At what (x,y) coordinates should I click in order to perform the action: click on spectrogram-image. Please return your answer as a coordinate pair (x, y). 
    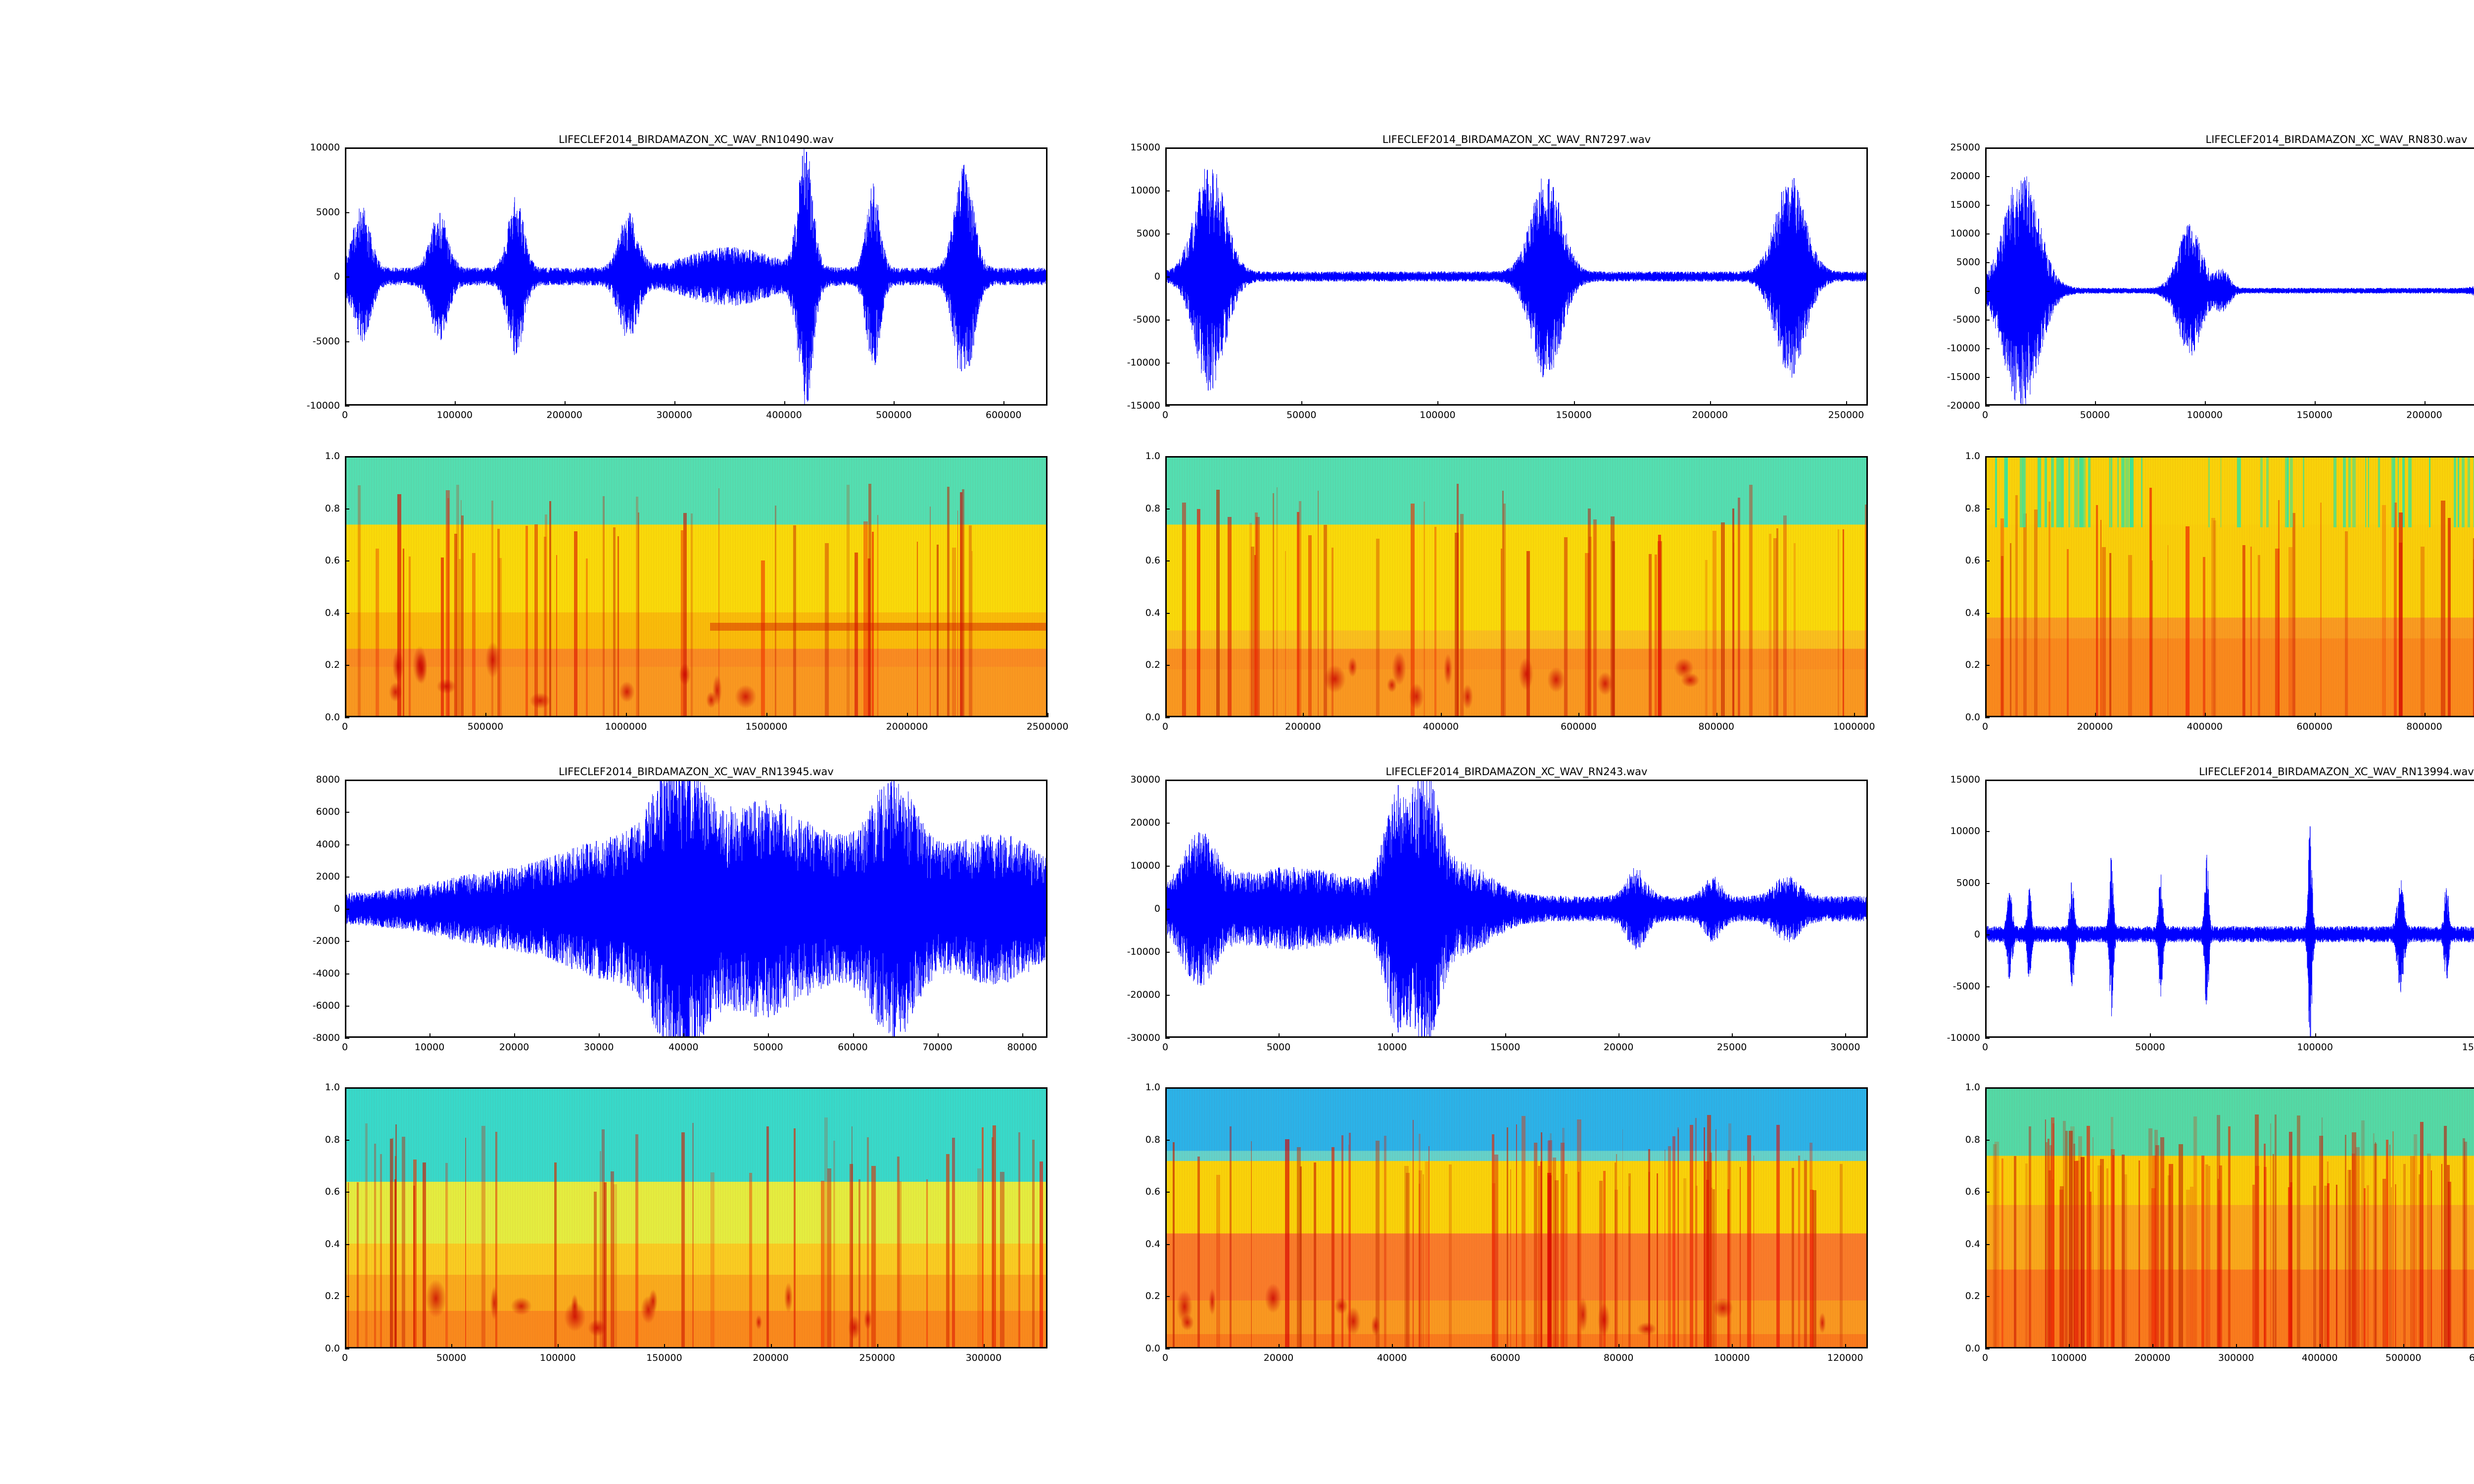
    Looking at the image, I should click on (1516, 1218).